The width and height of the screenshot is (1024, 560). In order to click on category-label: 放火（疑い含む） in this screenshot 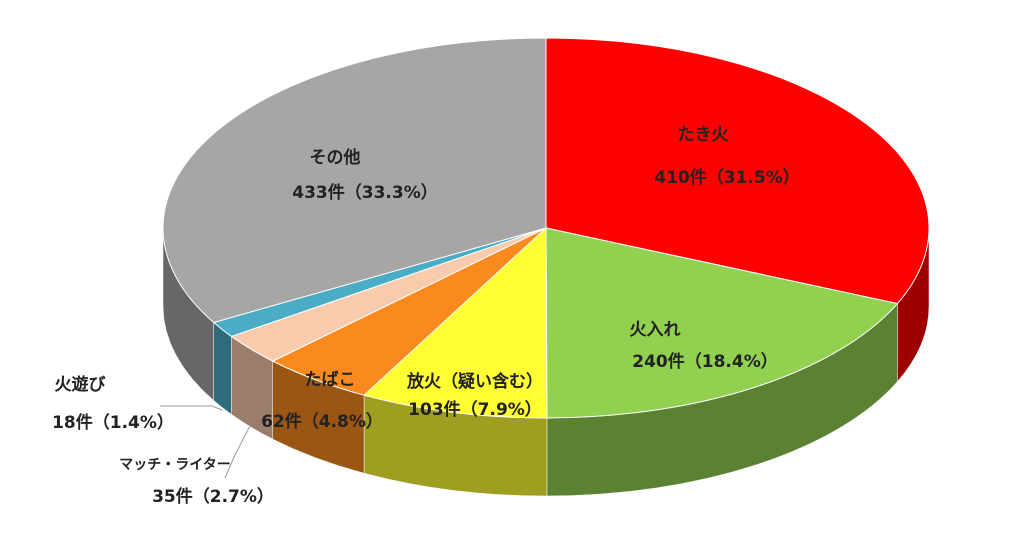, I will do `click(474, 381)`.